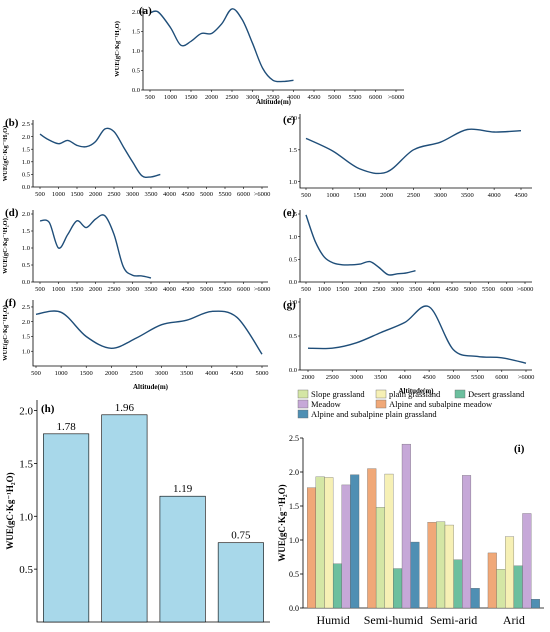  Describe the element at coordinates (415, 151) in the screenshot. I see `panel-c-axes` at that location.